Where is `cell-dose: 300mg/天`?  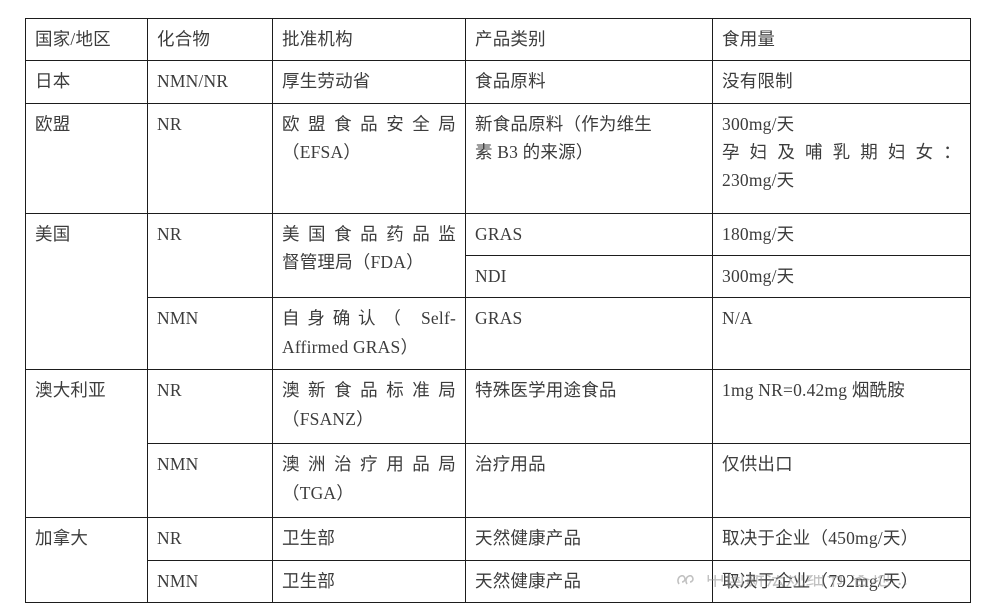
cell-dose: 300mg/天 is located at coordinates (841, 276).